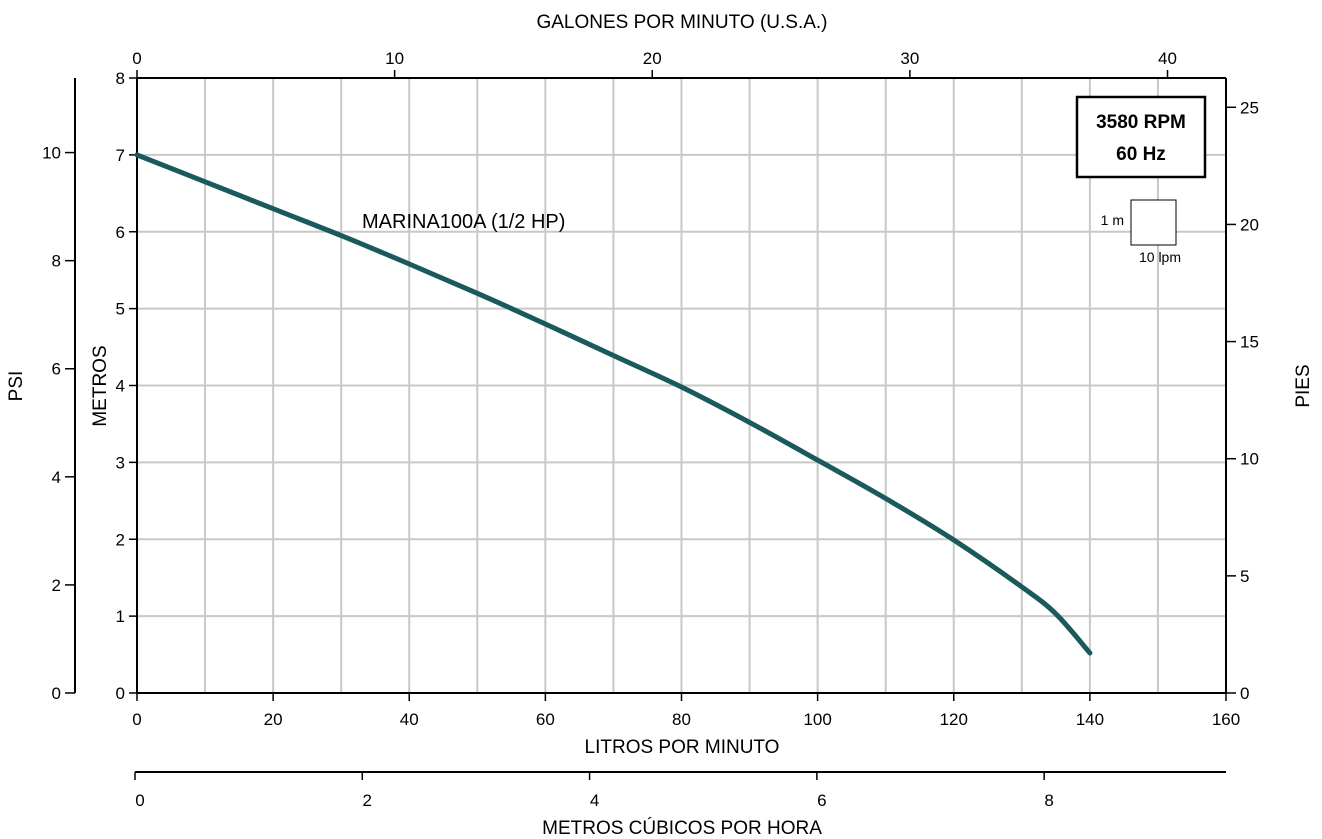 This screenshot has height=839, width=1322. What do you see at coordinates (1249, 107) in the screenshot?
I see `pies-tick-label: 25` at bounding box center [1249, 107].